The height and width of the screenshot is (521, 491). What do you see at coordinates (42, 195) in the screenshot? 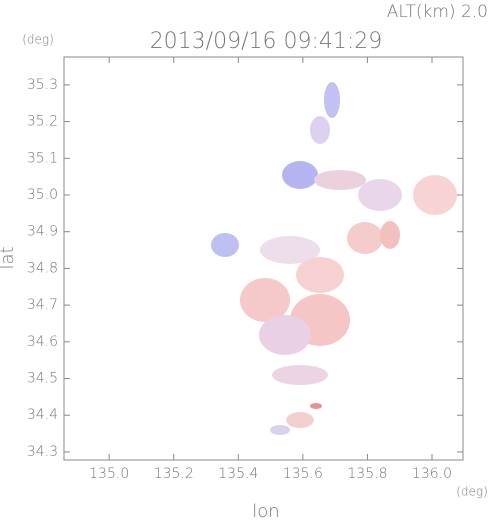
I see `y-tick-label: 35.0` at bounding box center [42, 195].